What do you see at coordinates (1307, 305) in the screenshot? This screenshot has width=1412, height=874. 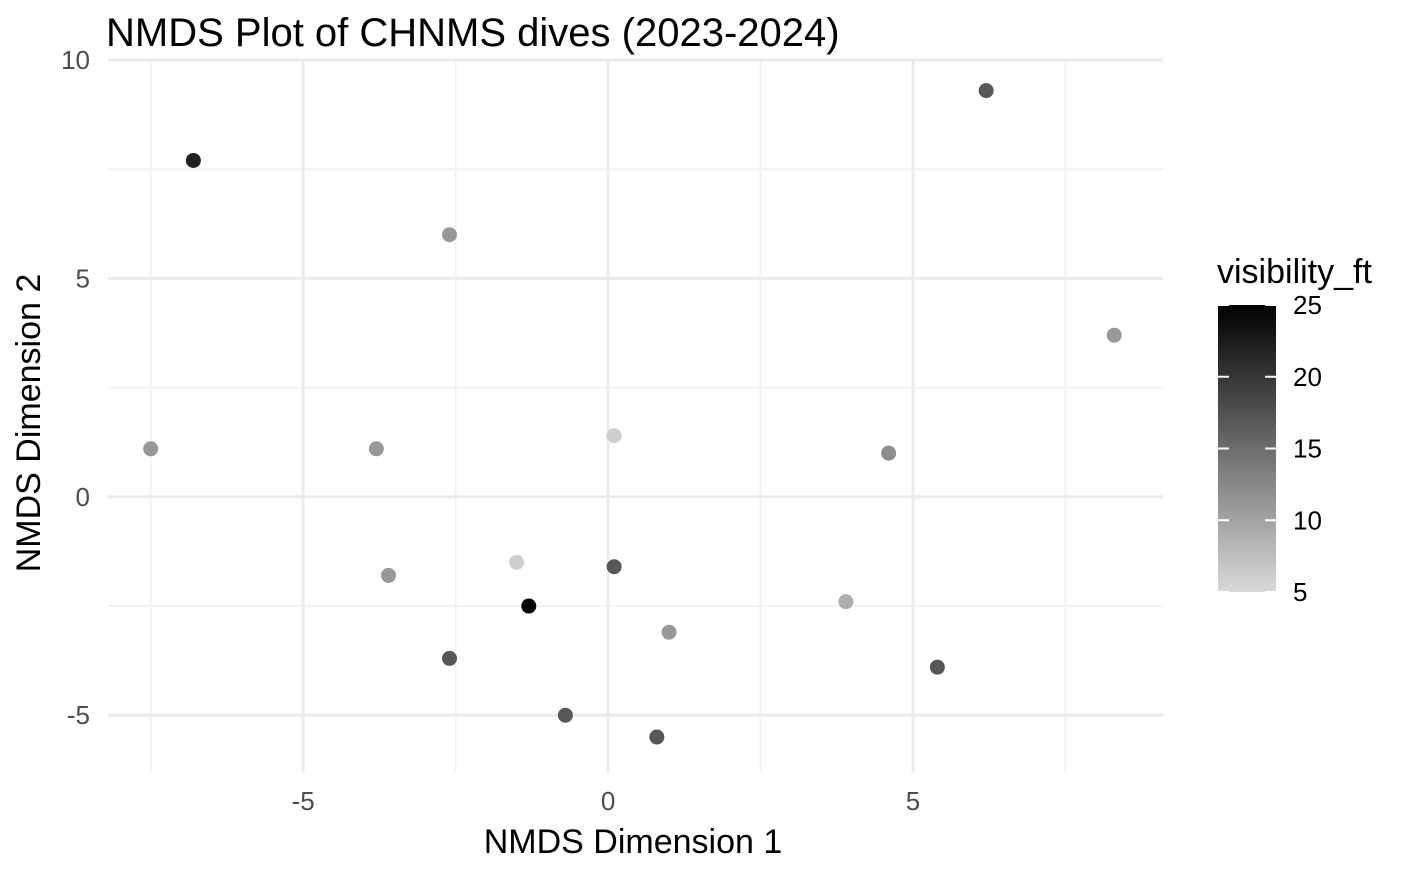 I see `legend-tick-label: 25` at bounding box center [1307, 305].